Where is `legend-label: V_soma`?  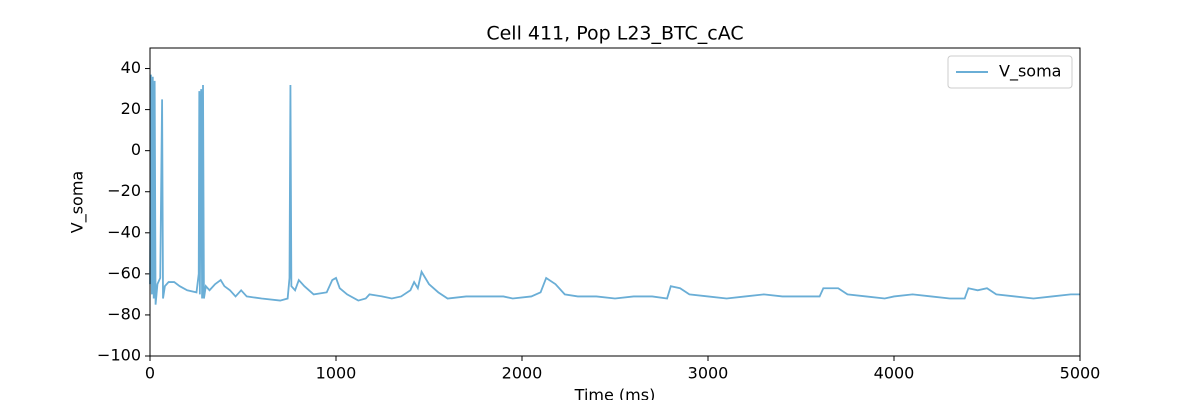
legend-label: V_soma is located at coordinates (1030, 72).